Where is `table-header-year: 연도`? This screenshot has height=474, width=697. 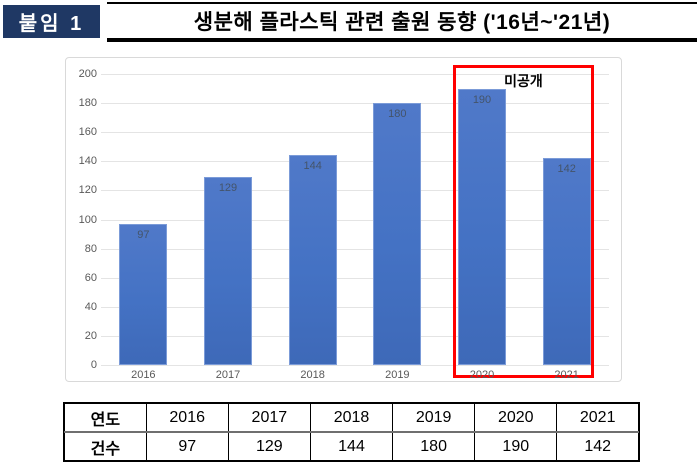 table-header-year: 연도 is located at coordinates (105, 417).